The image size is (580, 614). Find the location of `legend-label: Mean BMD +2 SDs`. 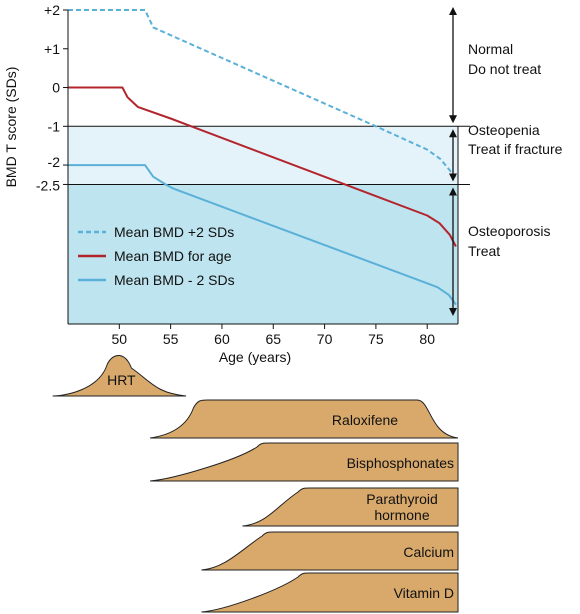

legend-label: Mean BMD +2 SDs is located at coordinates (174, 232).